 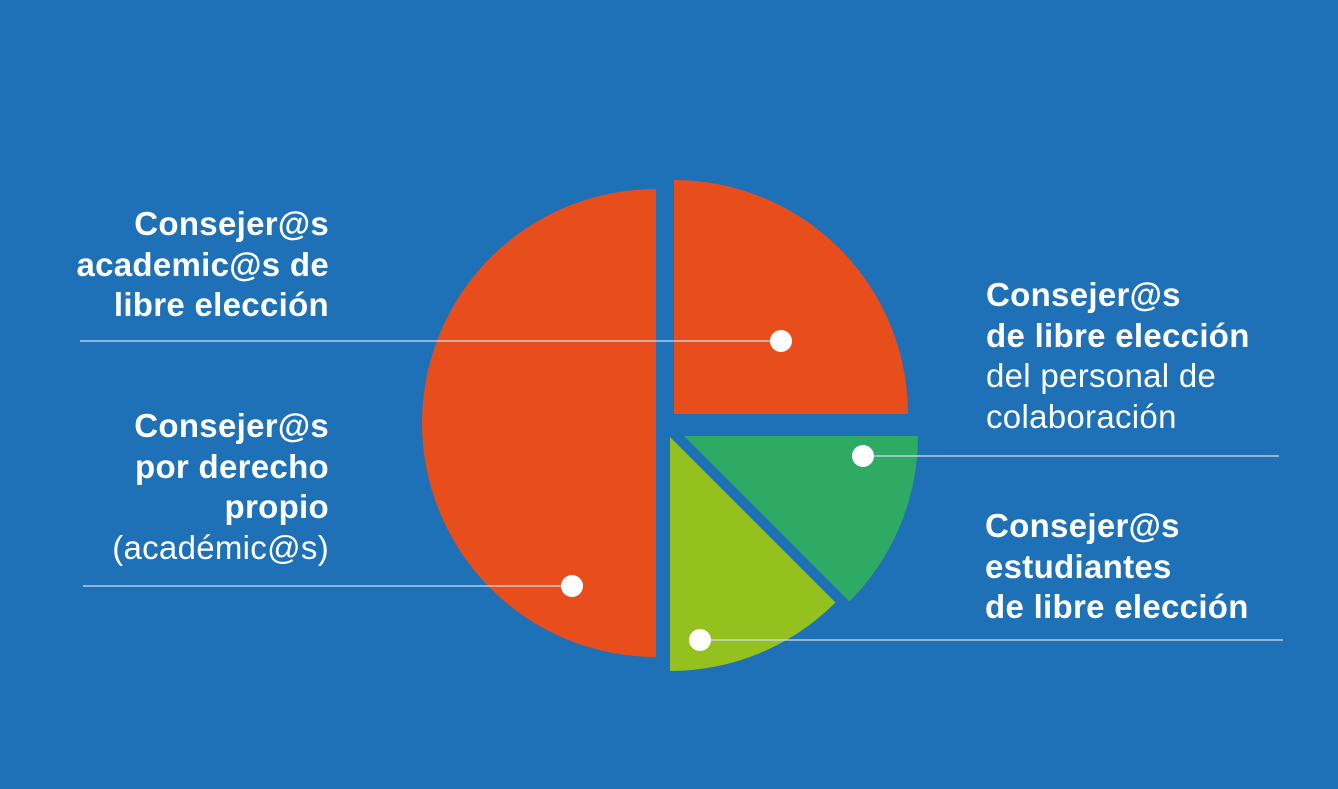 What do you see at coordinates (220, 547) in the screenshot?
I see `label-line: (académic@s)` at bounding box center [220, 547].